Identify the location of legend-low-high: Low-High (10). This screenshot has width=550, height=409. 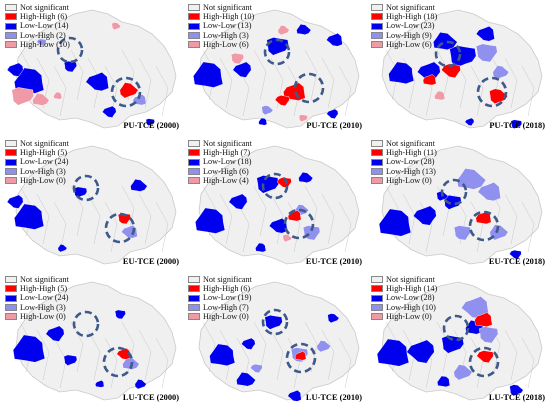
(404, 307).